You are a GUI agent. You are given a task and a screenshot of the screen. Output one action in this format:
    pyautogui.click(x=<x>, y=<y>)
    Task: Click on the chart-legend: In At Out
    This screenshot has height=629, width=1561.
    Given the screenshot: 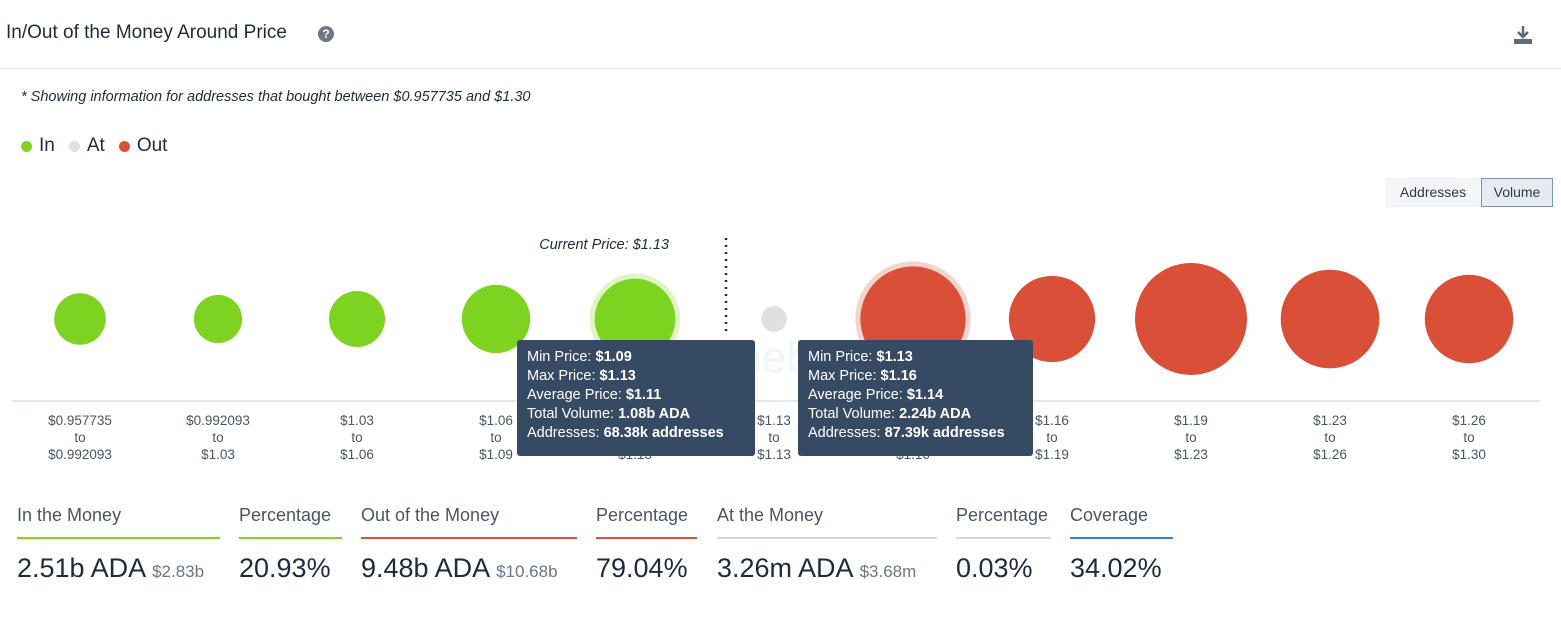 What is the action you would take?
    pyautogui.click(x=101, y=146)
    